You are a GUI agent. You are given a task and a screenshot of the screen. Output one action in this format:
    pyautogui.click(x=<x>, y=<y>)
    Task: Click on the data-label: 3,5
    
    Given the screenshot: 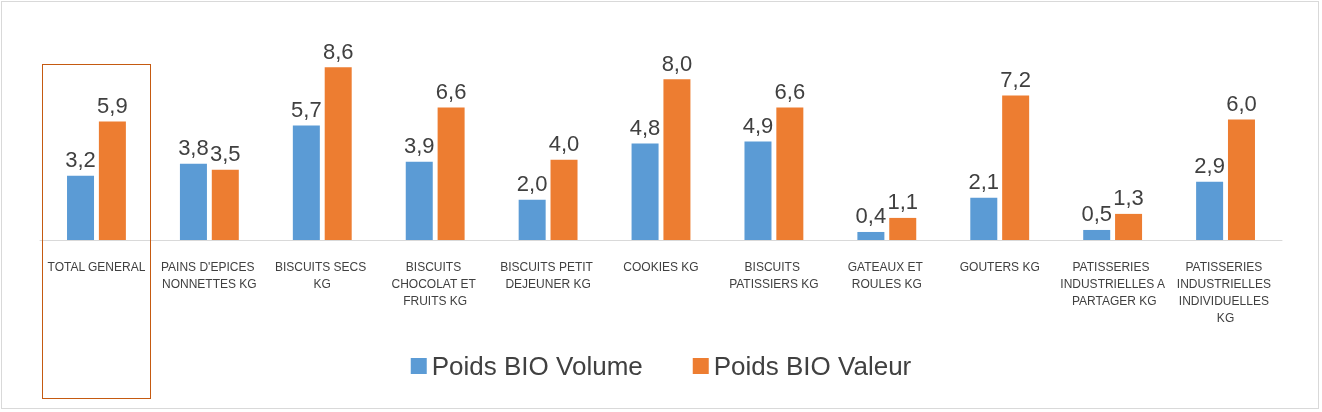 What is the action you would take?
    pyautogui.click(x=225, y=154)
    